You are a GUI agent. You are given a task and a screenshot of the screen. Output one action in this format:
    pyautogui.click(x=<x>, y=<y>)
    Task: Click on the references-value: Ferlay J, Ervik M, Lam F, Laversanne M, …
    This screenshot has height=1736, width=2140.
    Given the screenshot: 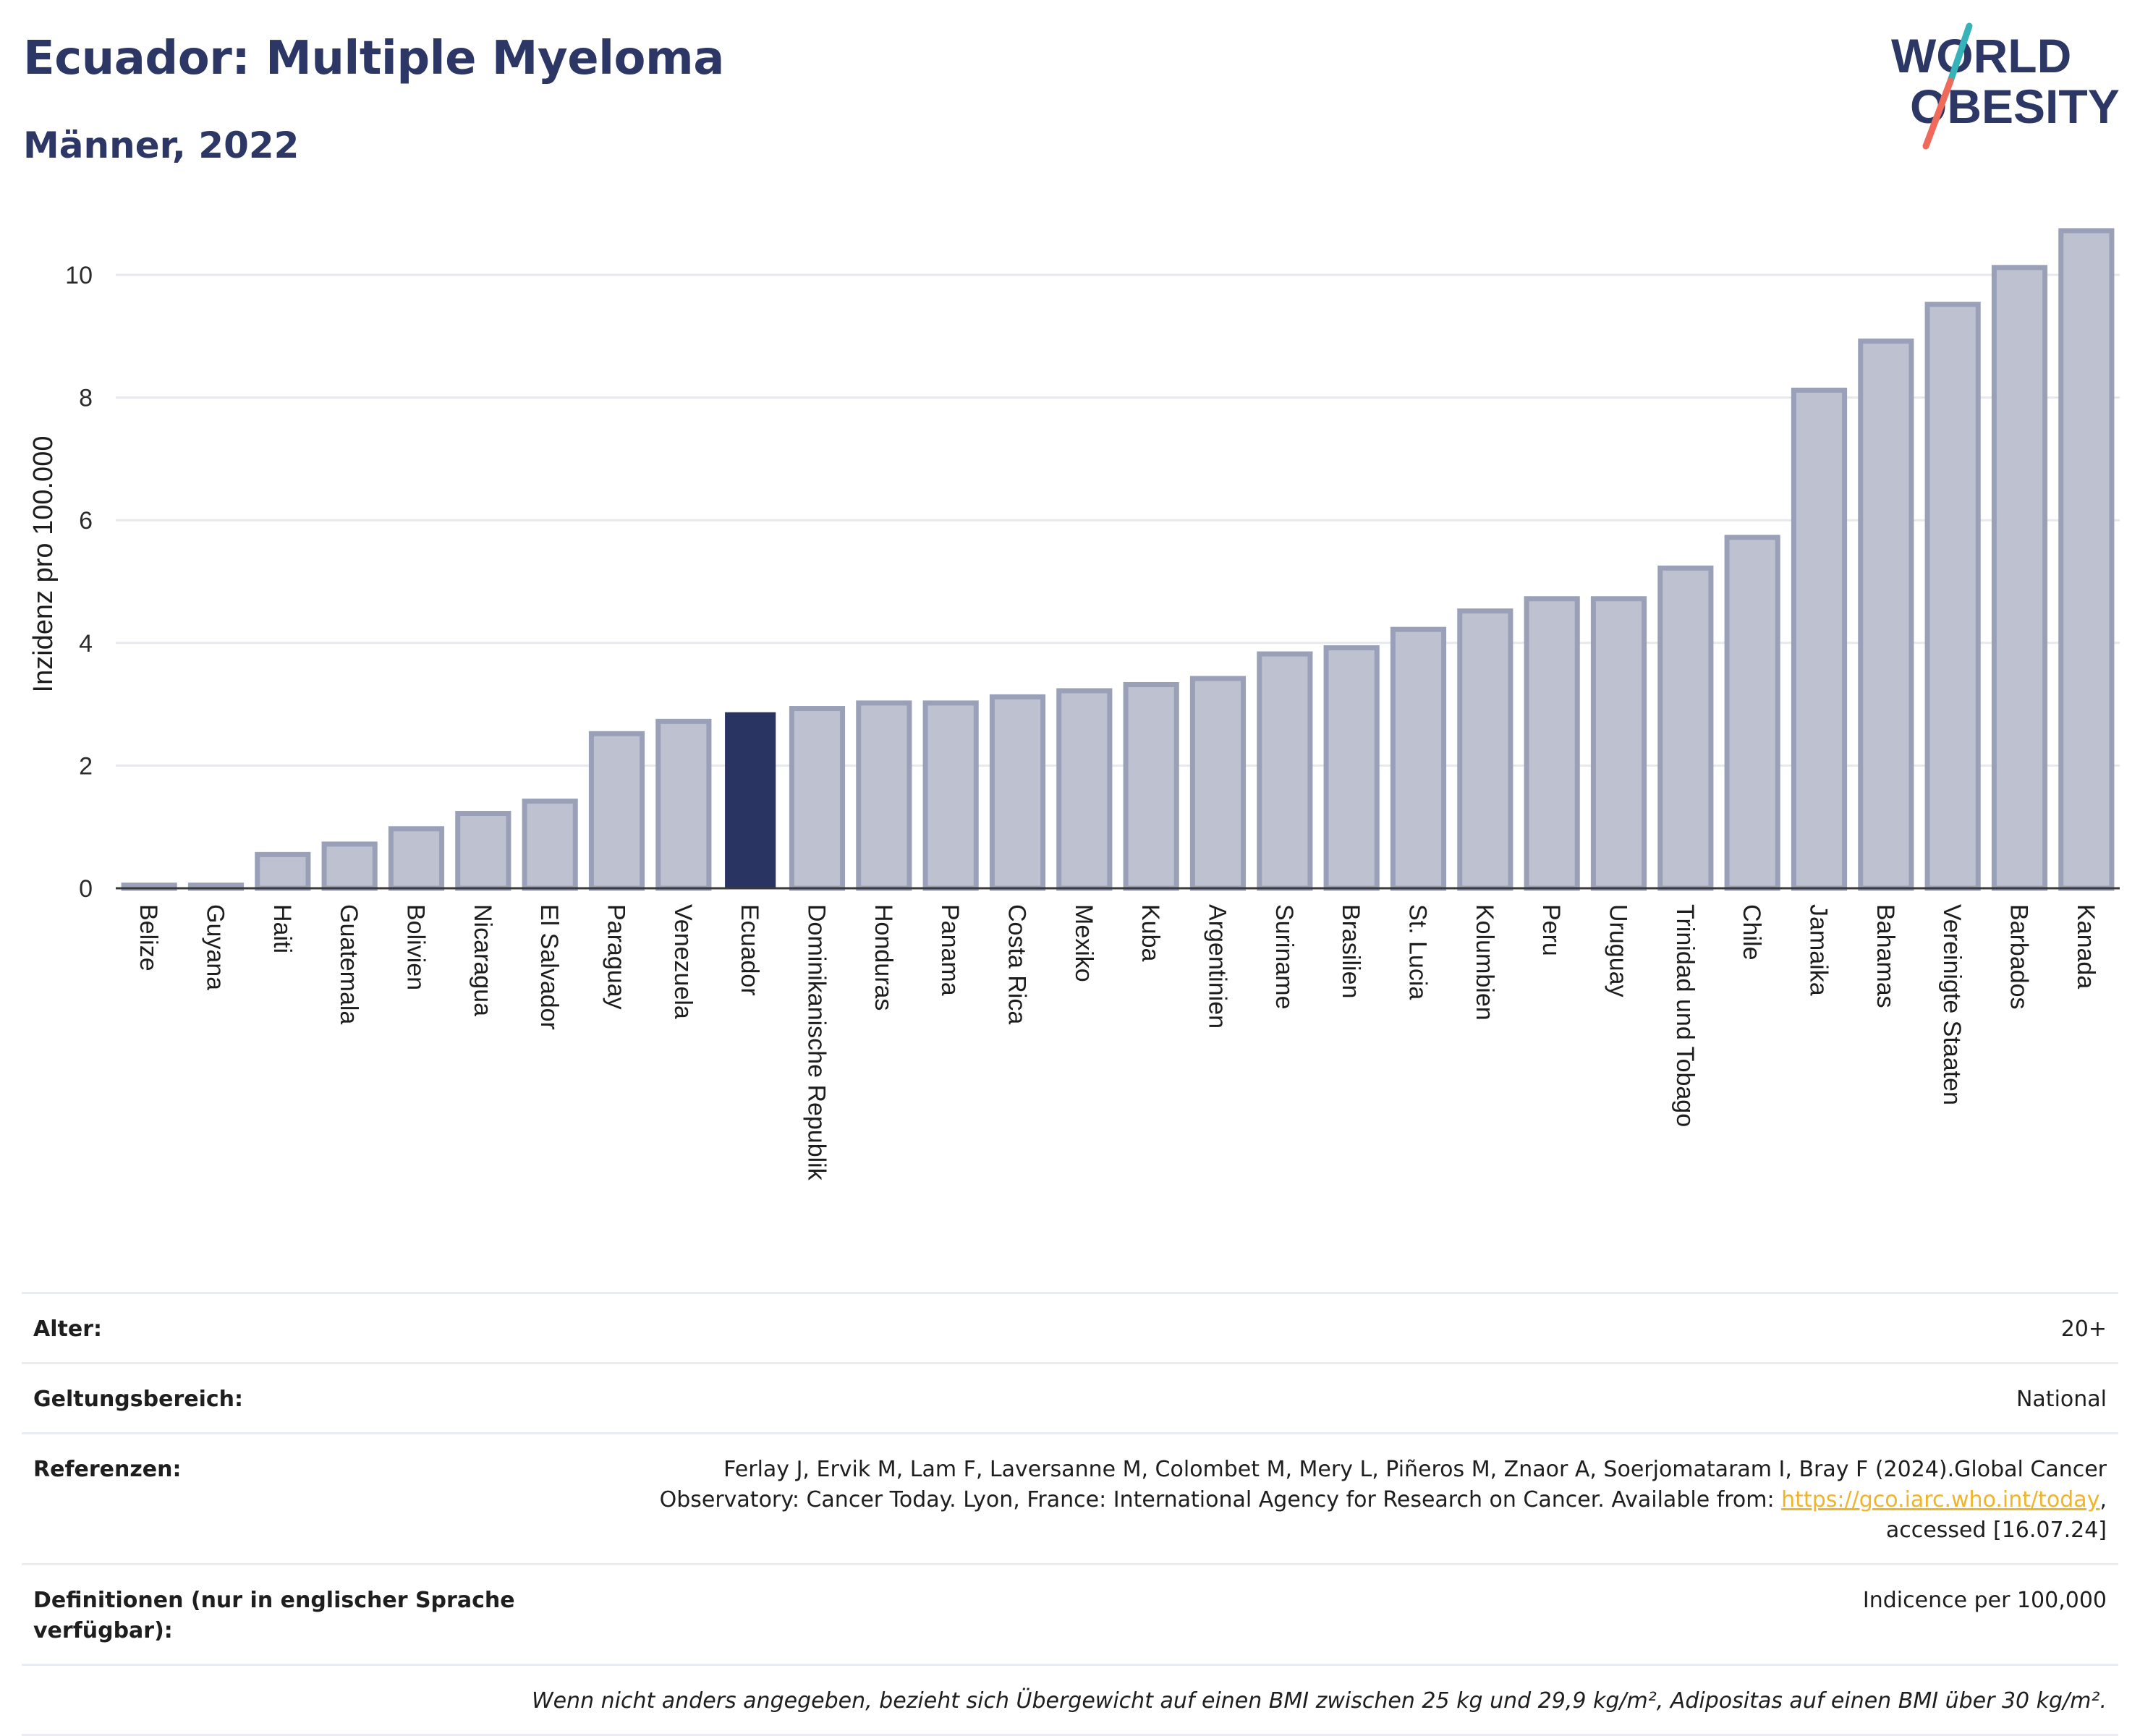 What is the action you would take?
    pyautogui.click(x=1383, y=1500)
    